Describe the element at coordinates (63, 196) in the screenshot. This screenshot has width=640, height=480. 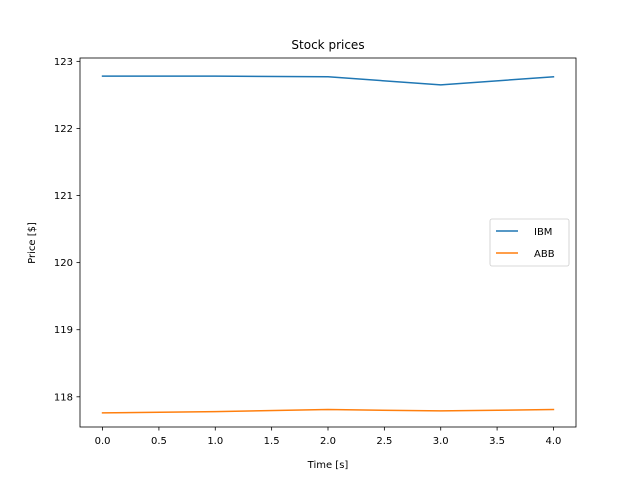
I see `y-tick-label: 121` at that location.